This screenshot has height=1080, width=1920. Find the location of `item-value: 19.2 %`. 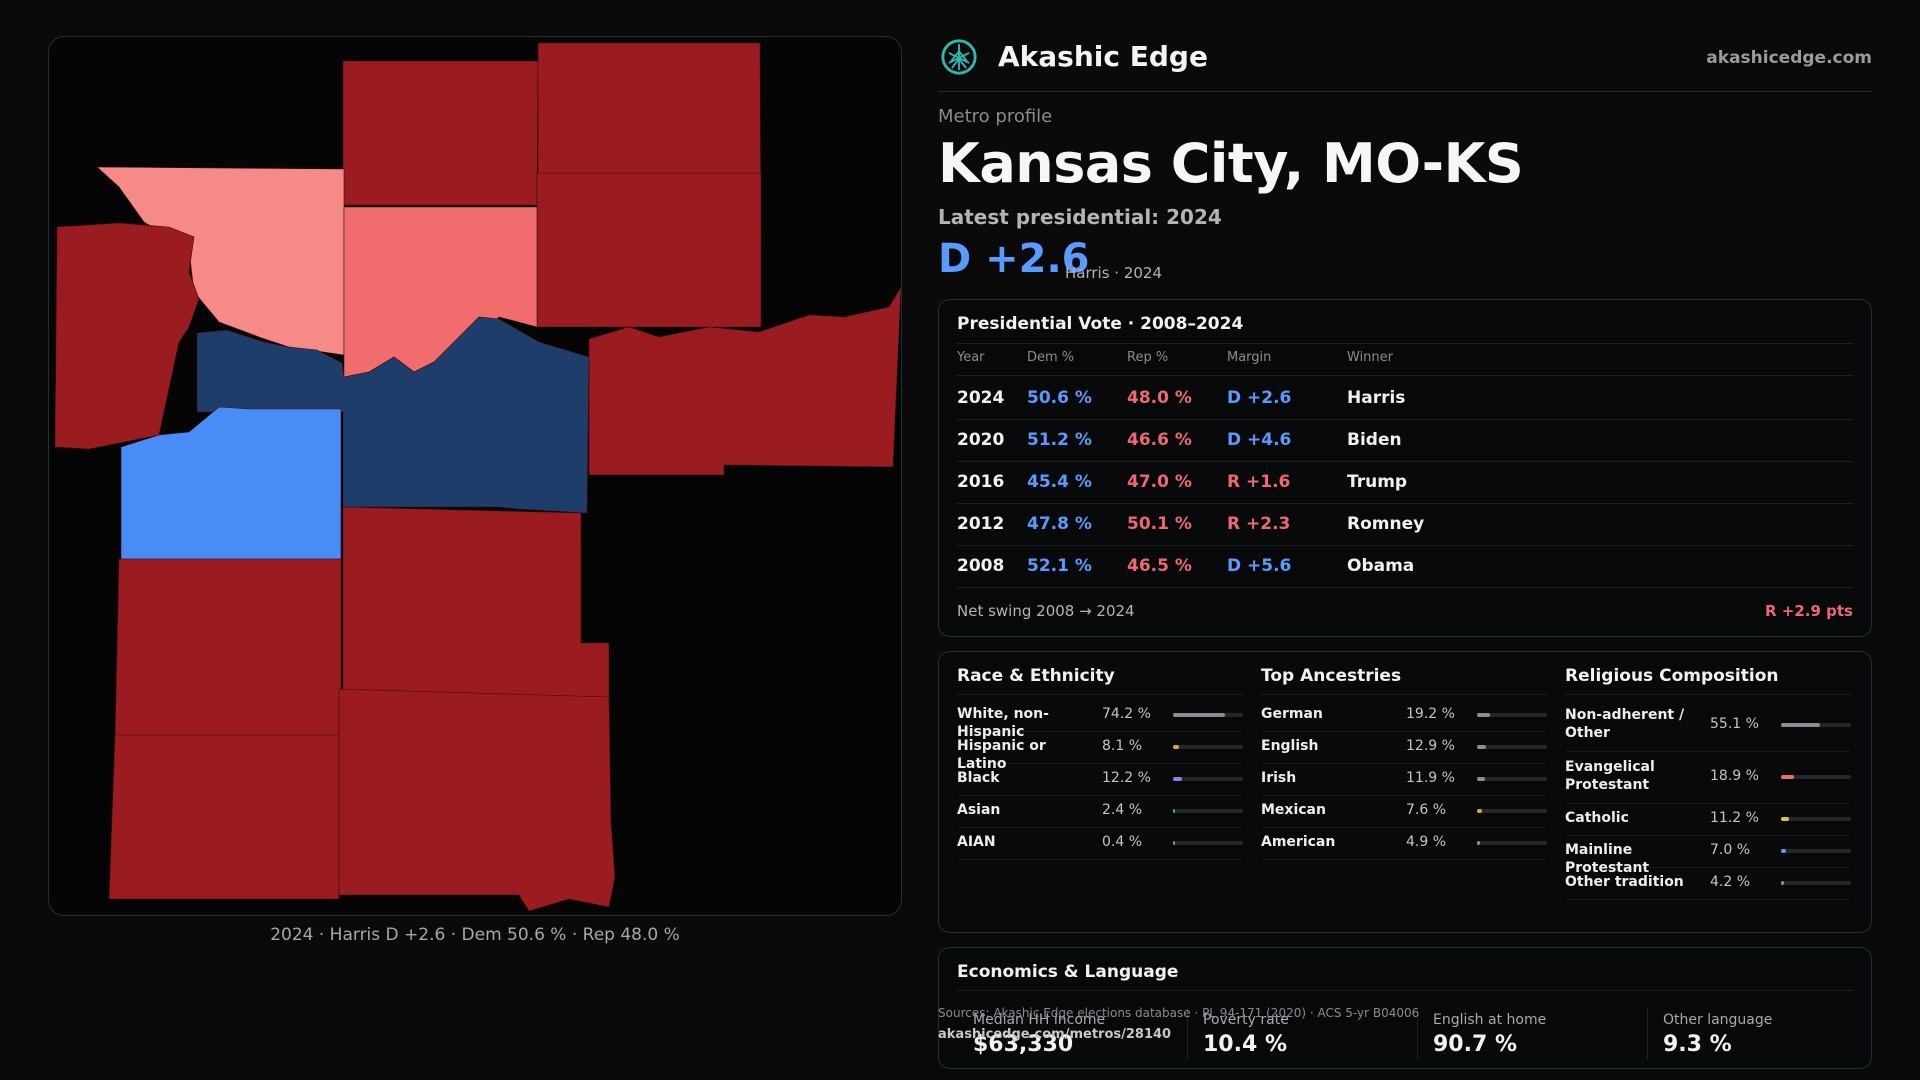

item-value: 19.2 % is located at coordinates (1430, 714).